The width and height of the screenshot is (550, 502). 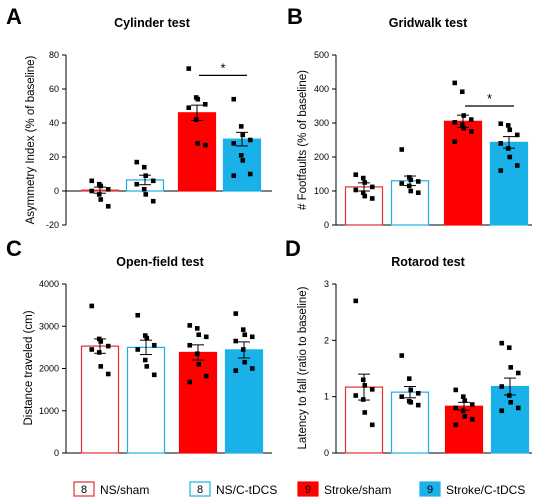 I want to click on legend-item-stroke-sham: 9 Stroke/sham, so click(x=344, y=489).